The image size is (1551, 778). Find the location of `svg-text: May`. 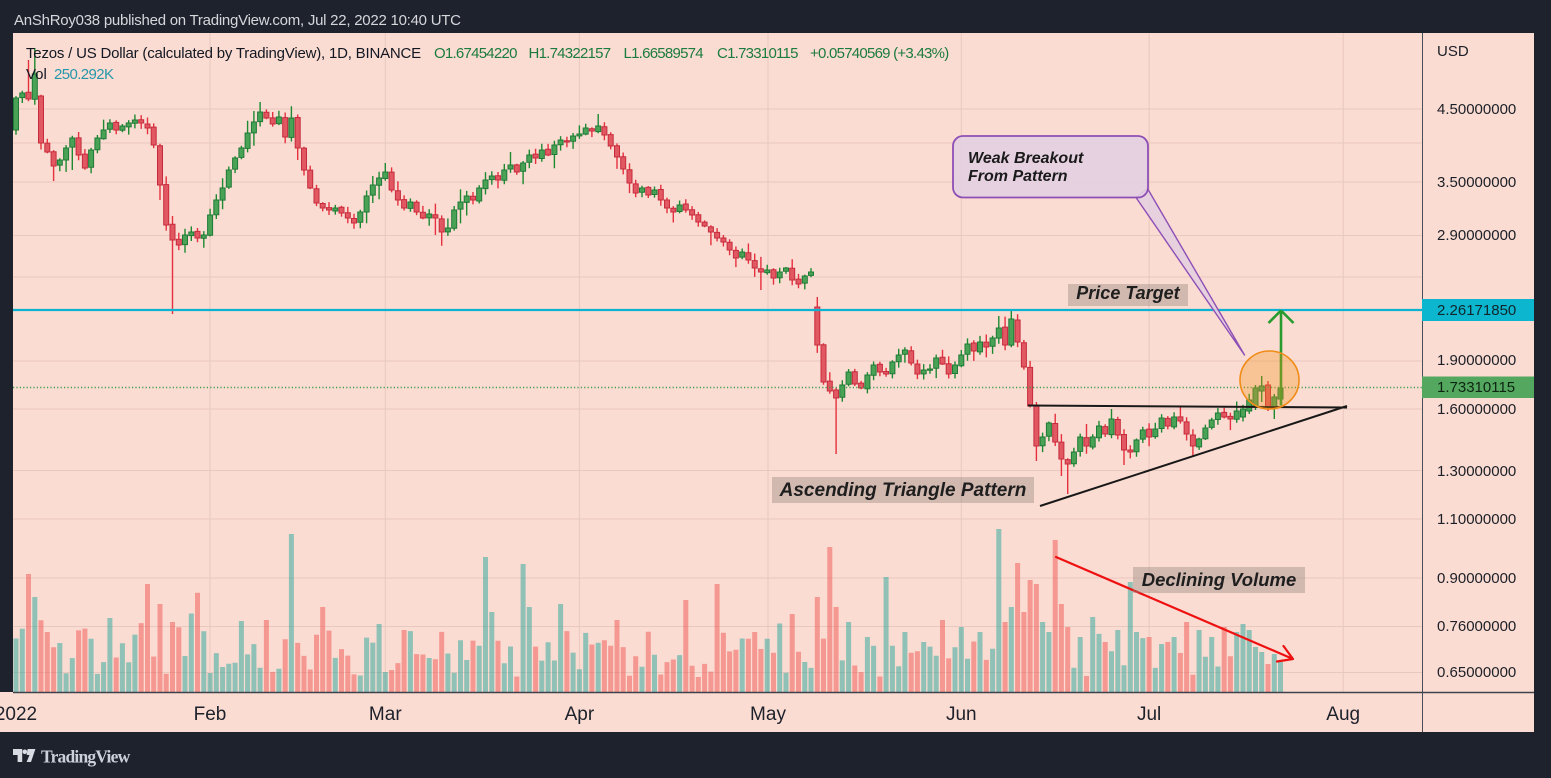

svg-text: May is located at coordinates (768, 714).